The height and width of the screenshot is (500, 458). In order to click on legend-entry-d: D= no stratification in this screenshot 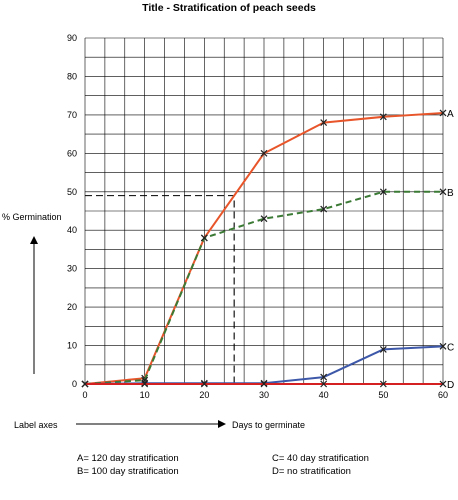, I will do `click(311, 471)`.